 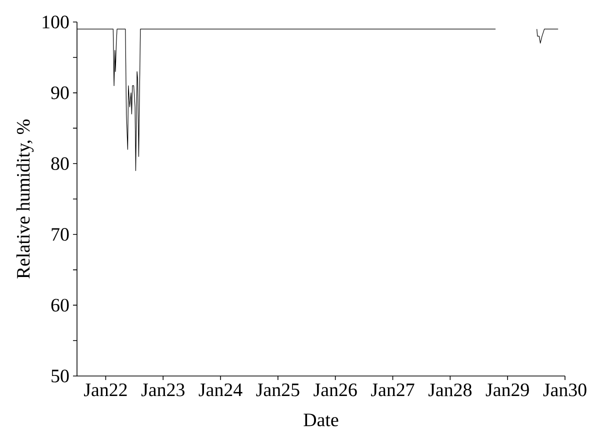 I want to click on y-tick-label: 70, so click(x=60, y=234).